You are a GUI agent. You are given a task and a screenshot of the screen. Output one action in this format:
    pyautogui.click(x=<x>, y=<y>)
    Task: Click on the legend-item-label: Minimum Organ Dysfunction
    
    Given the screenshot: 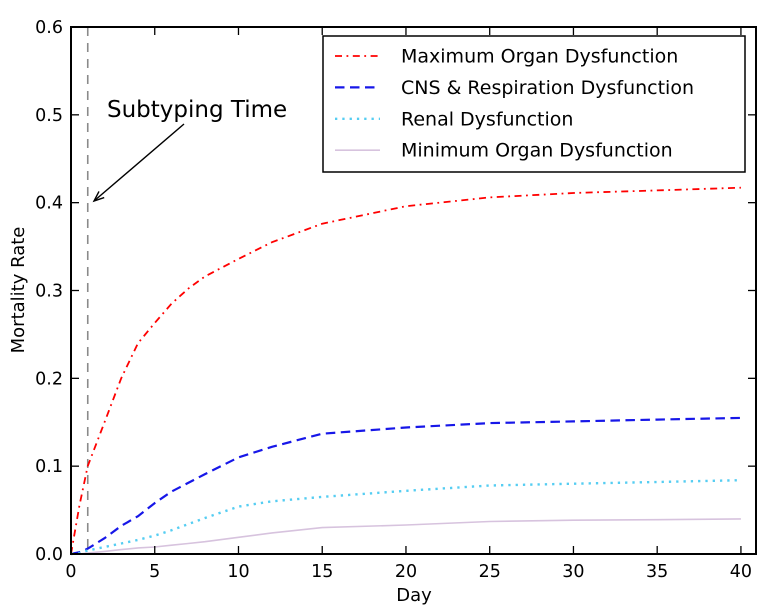 What is the action you would take?
    pyautogui.click(x=537, y=151)
    